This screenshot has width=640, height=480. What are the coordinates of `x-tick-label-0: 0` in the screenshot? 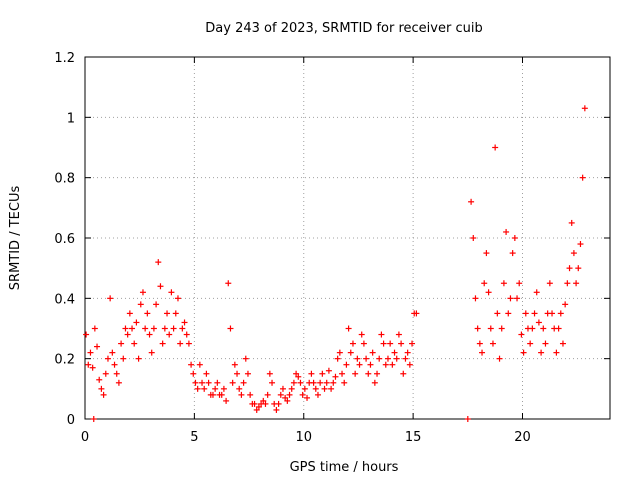 It's located at (85, 437).